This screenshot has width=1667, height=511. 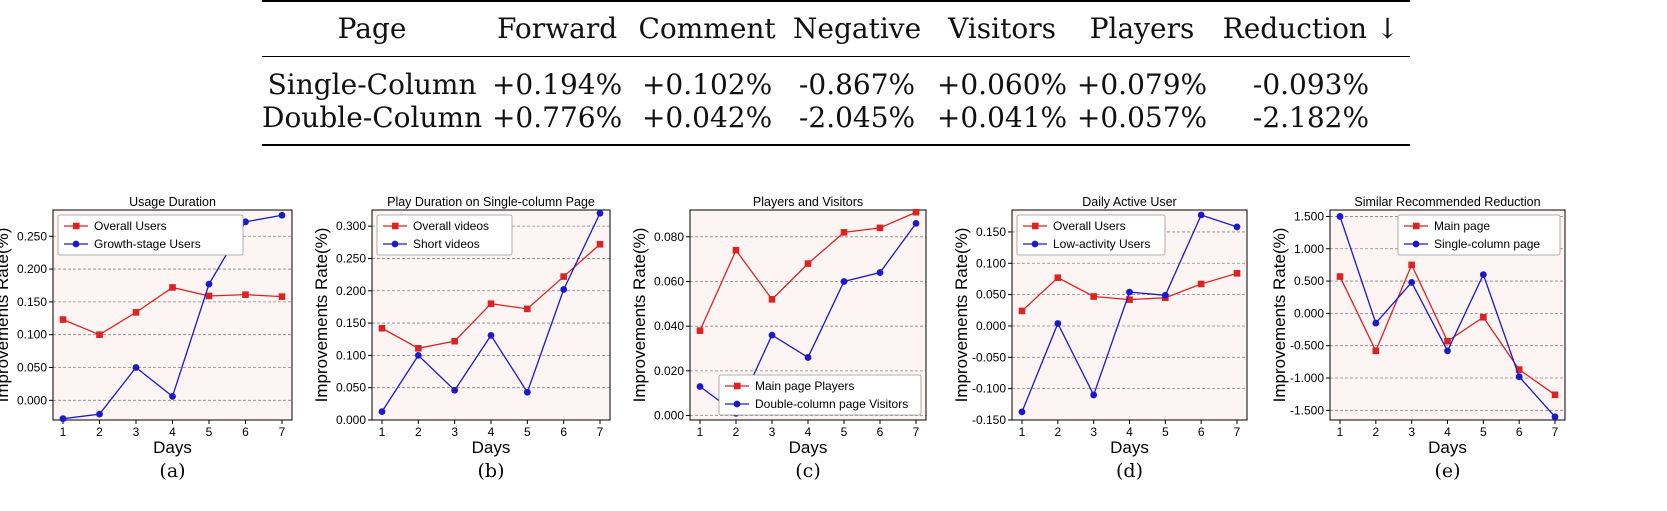 I want to click on y-tick-label: -0.150, so click(x=989, y=420).